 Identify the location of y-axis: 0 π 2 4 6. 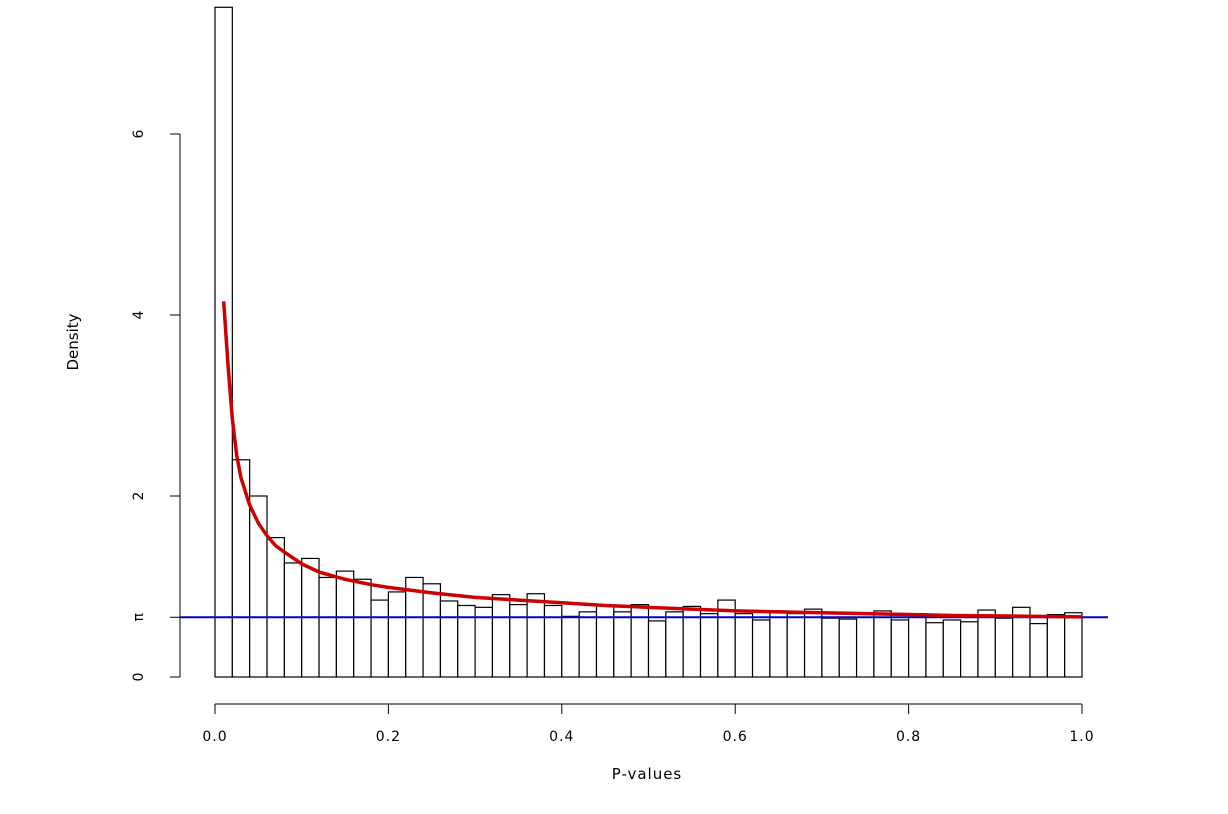
(156, 405).